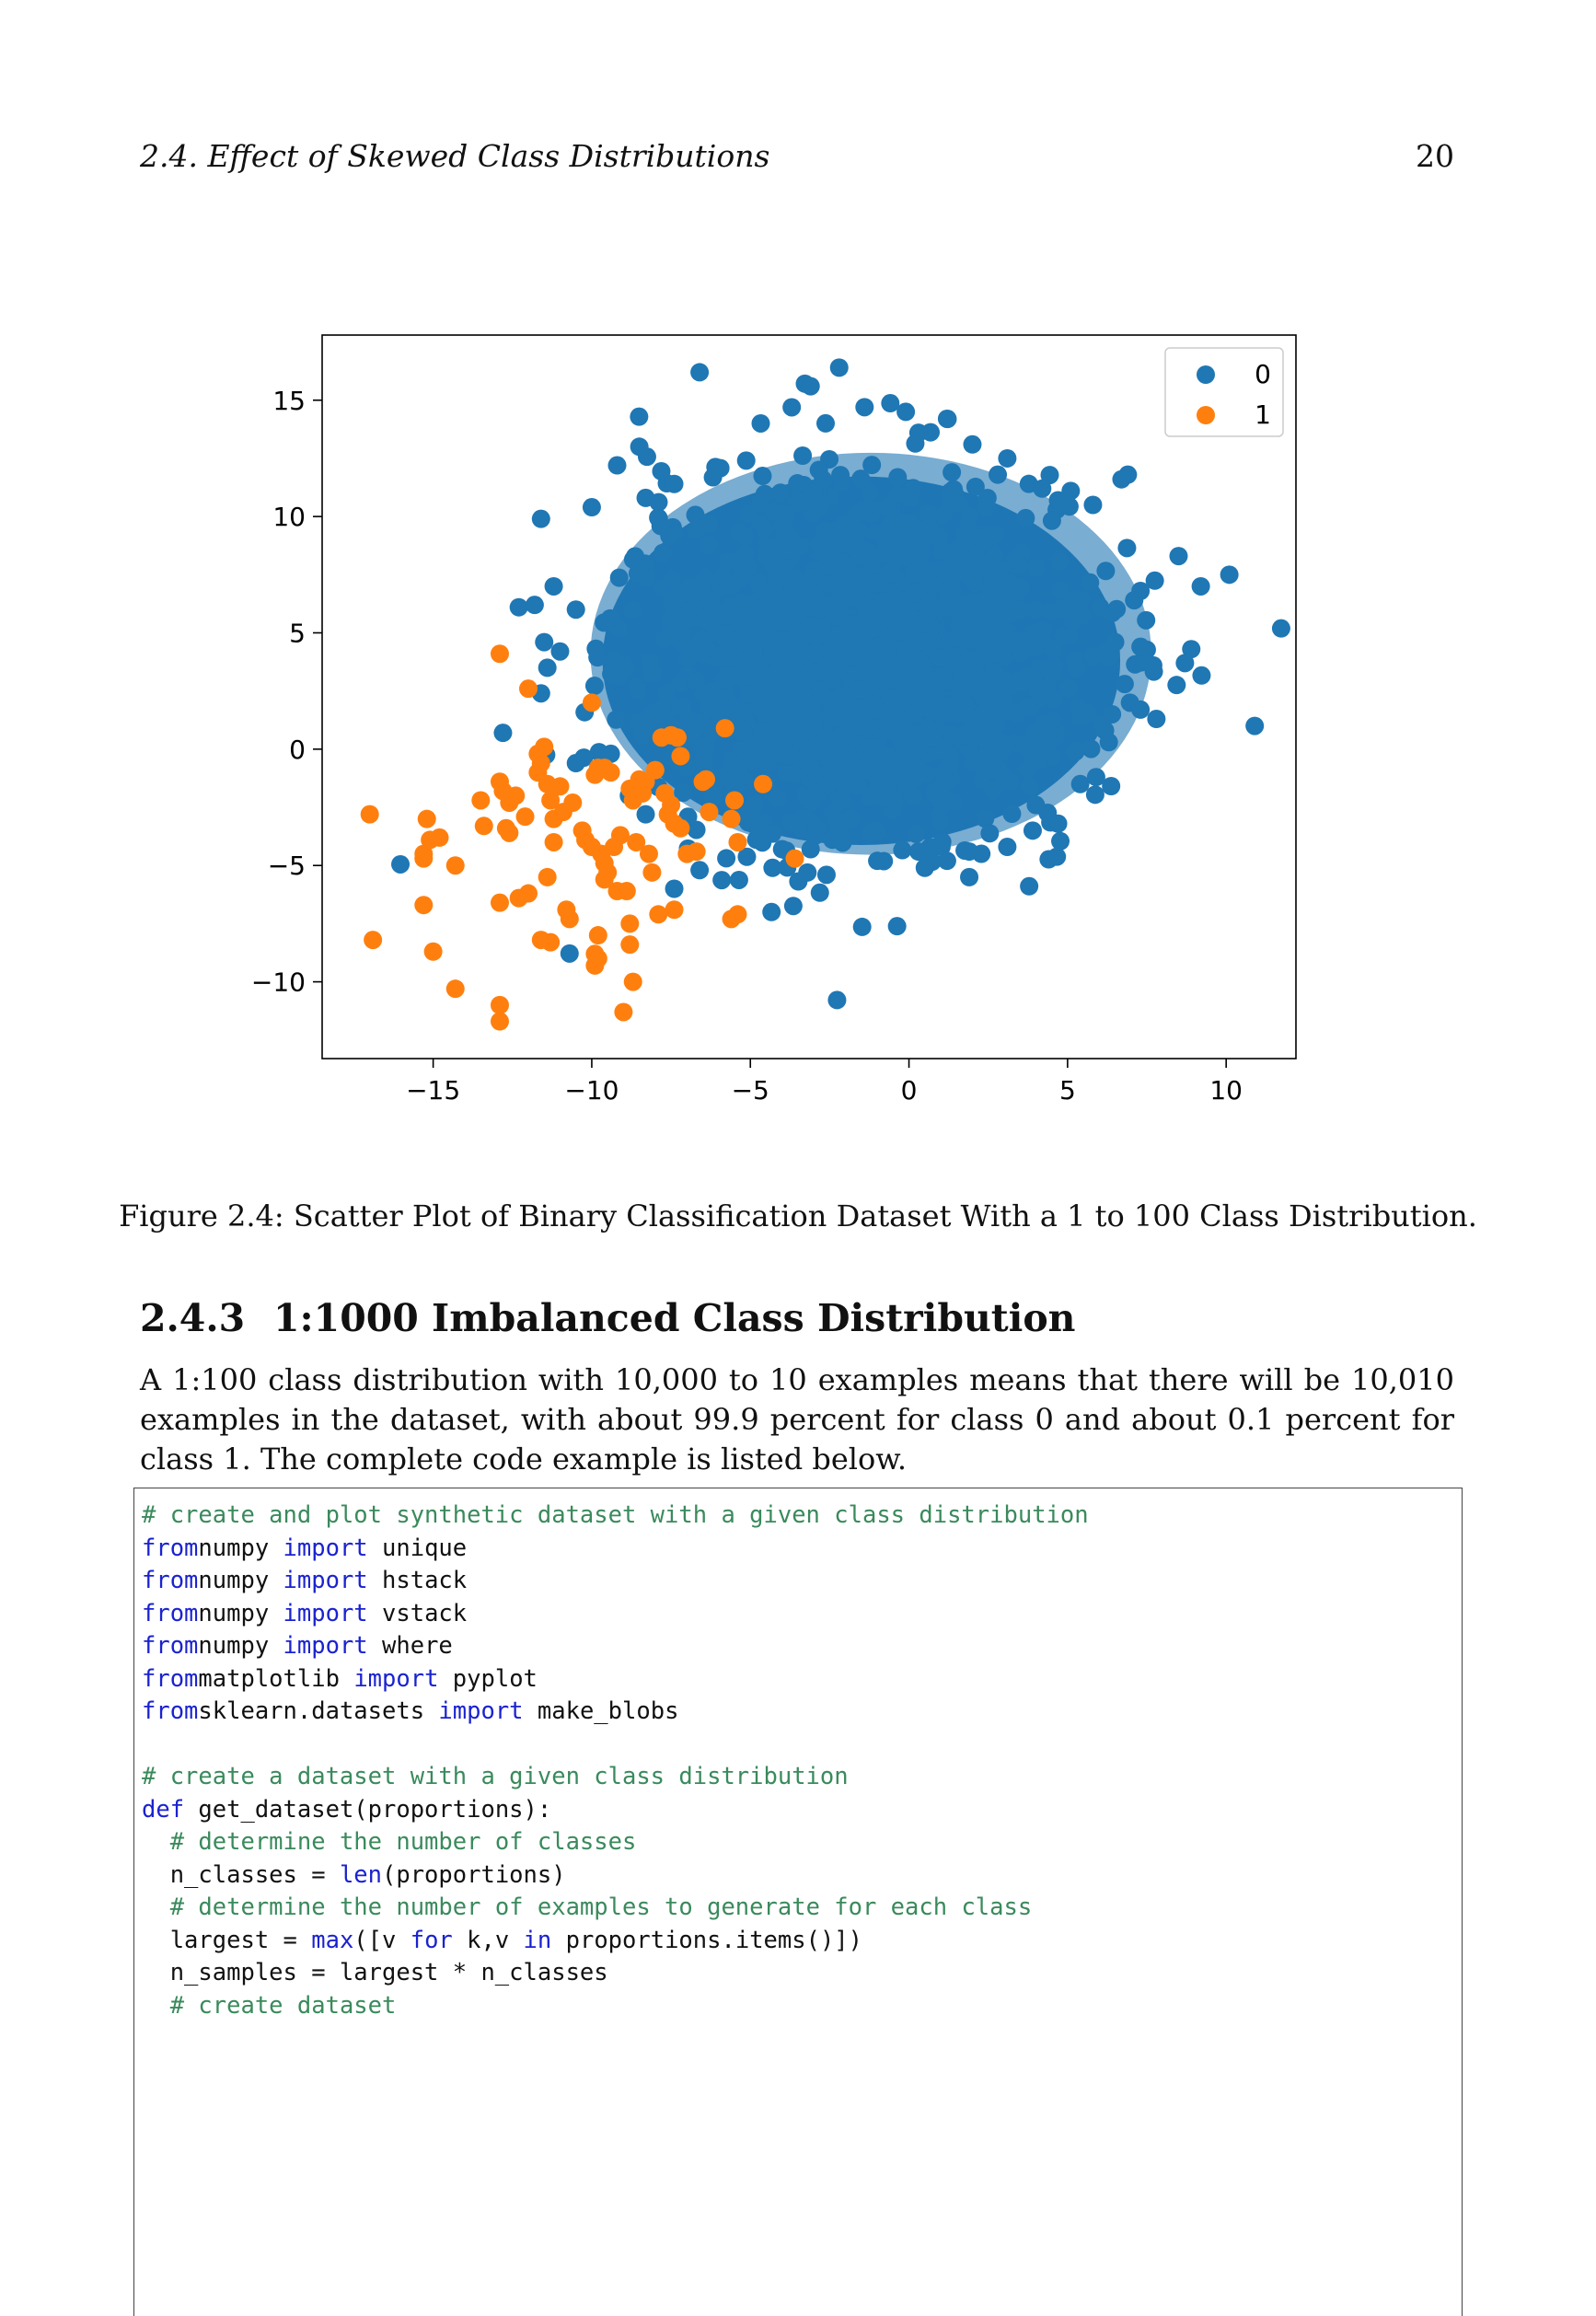 Image resolution: width=1596 pixels, height=2316 pixels. What do you see at coordinates (798, 1974) in the screenshot?
I see `code-line: n_samples = largest * n_classes` at bounding box center [798, 1974].